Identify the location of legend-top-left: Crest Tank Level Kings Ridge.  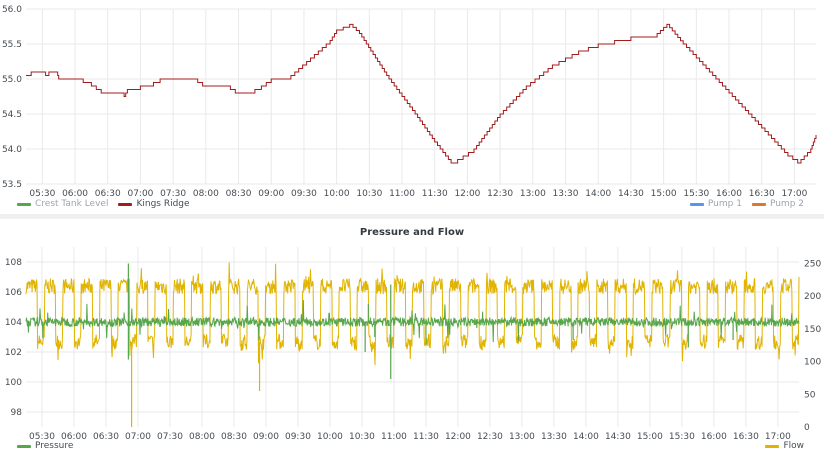
(108, 204).